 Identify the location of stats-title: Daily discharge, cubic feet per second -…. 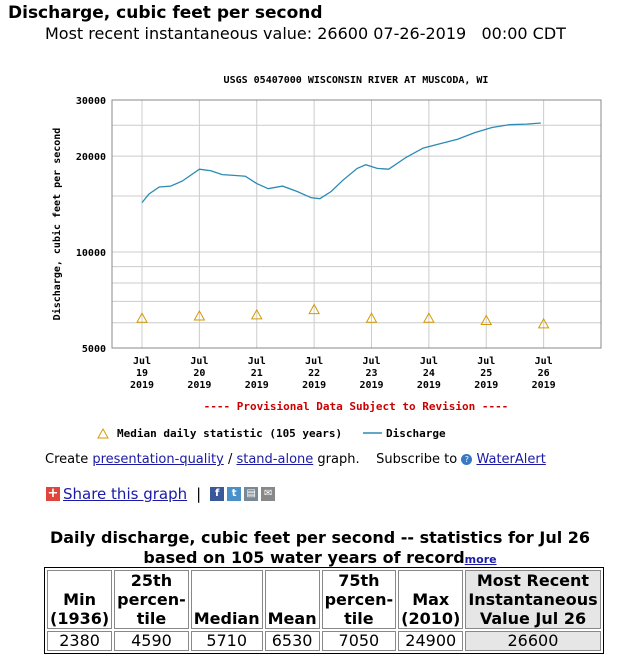
(320, 549).